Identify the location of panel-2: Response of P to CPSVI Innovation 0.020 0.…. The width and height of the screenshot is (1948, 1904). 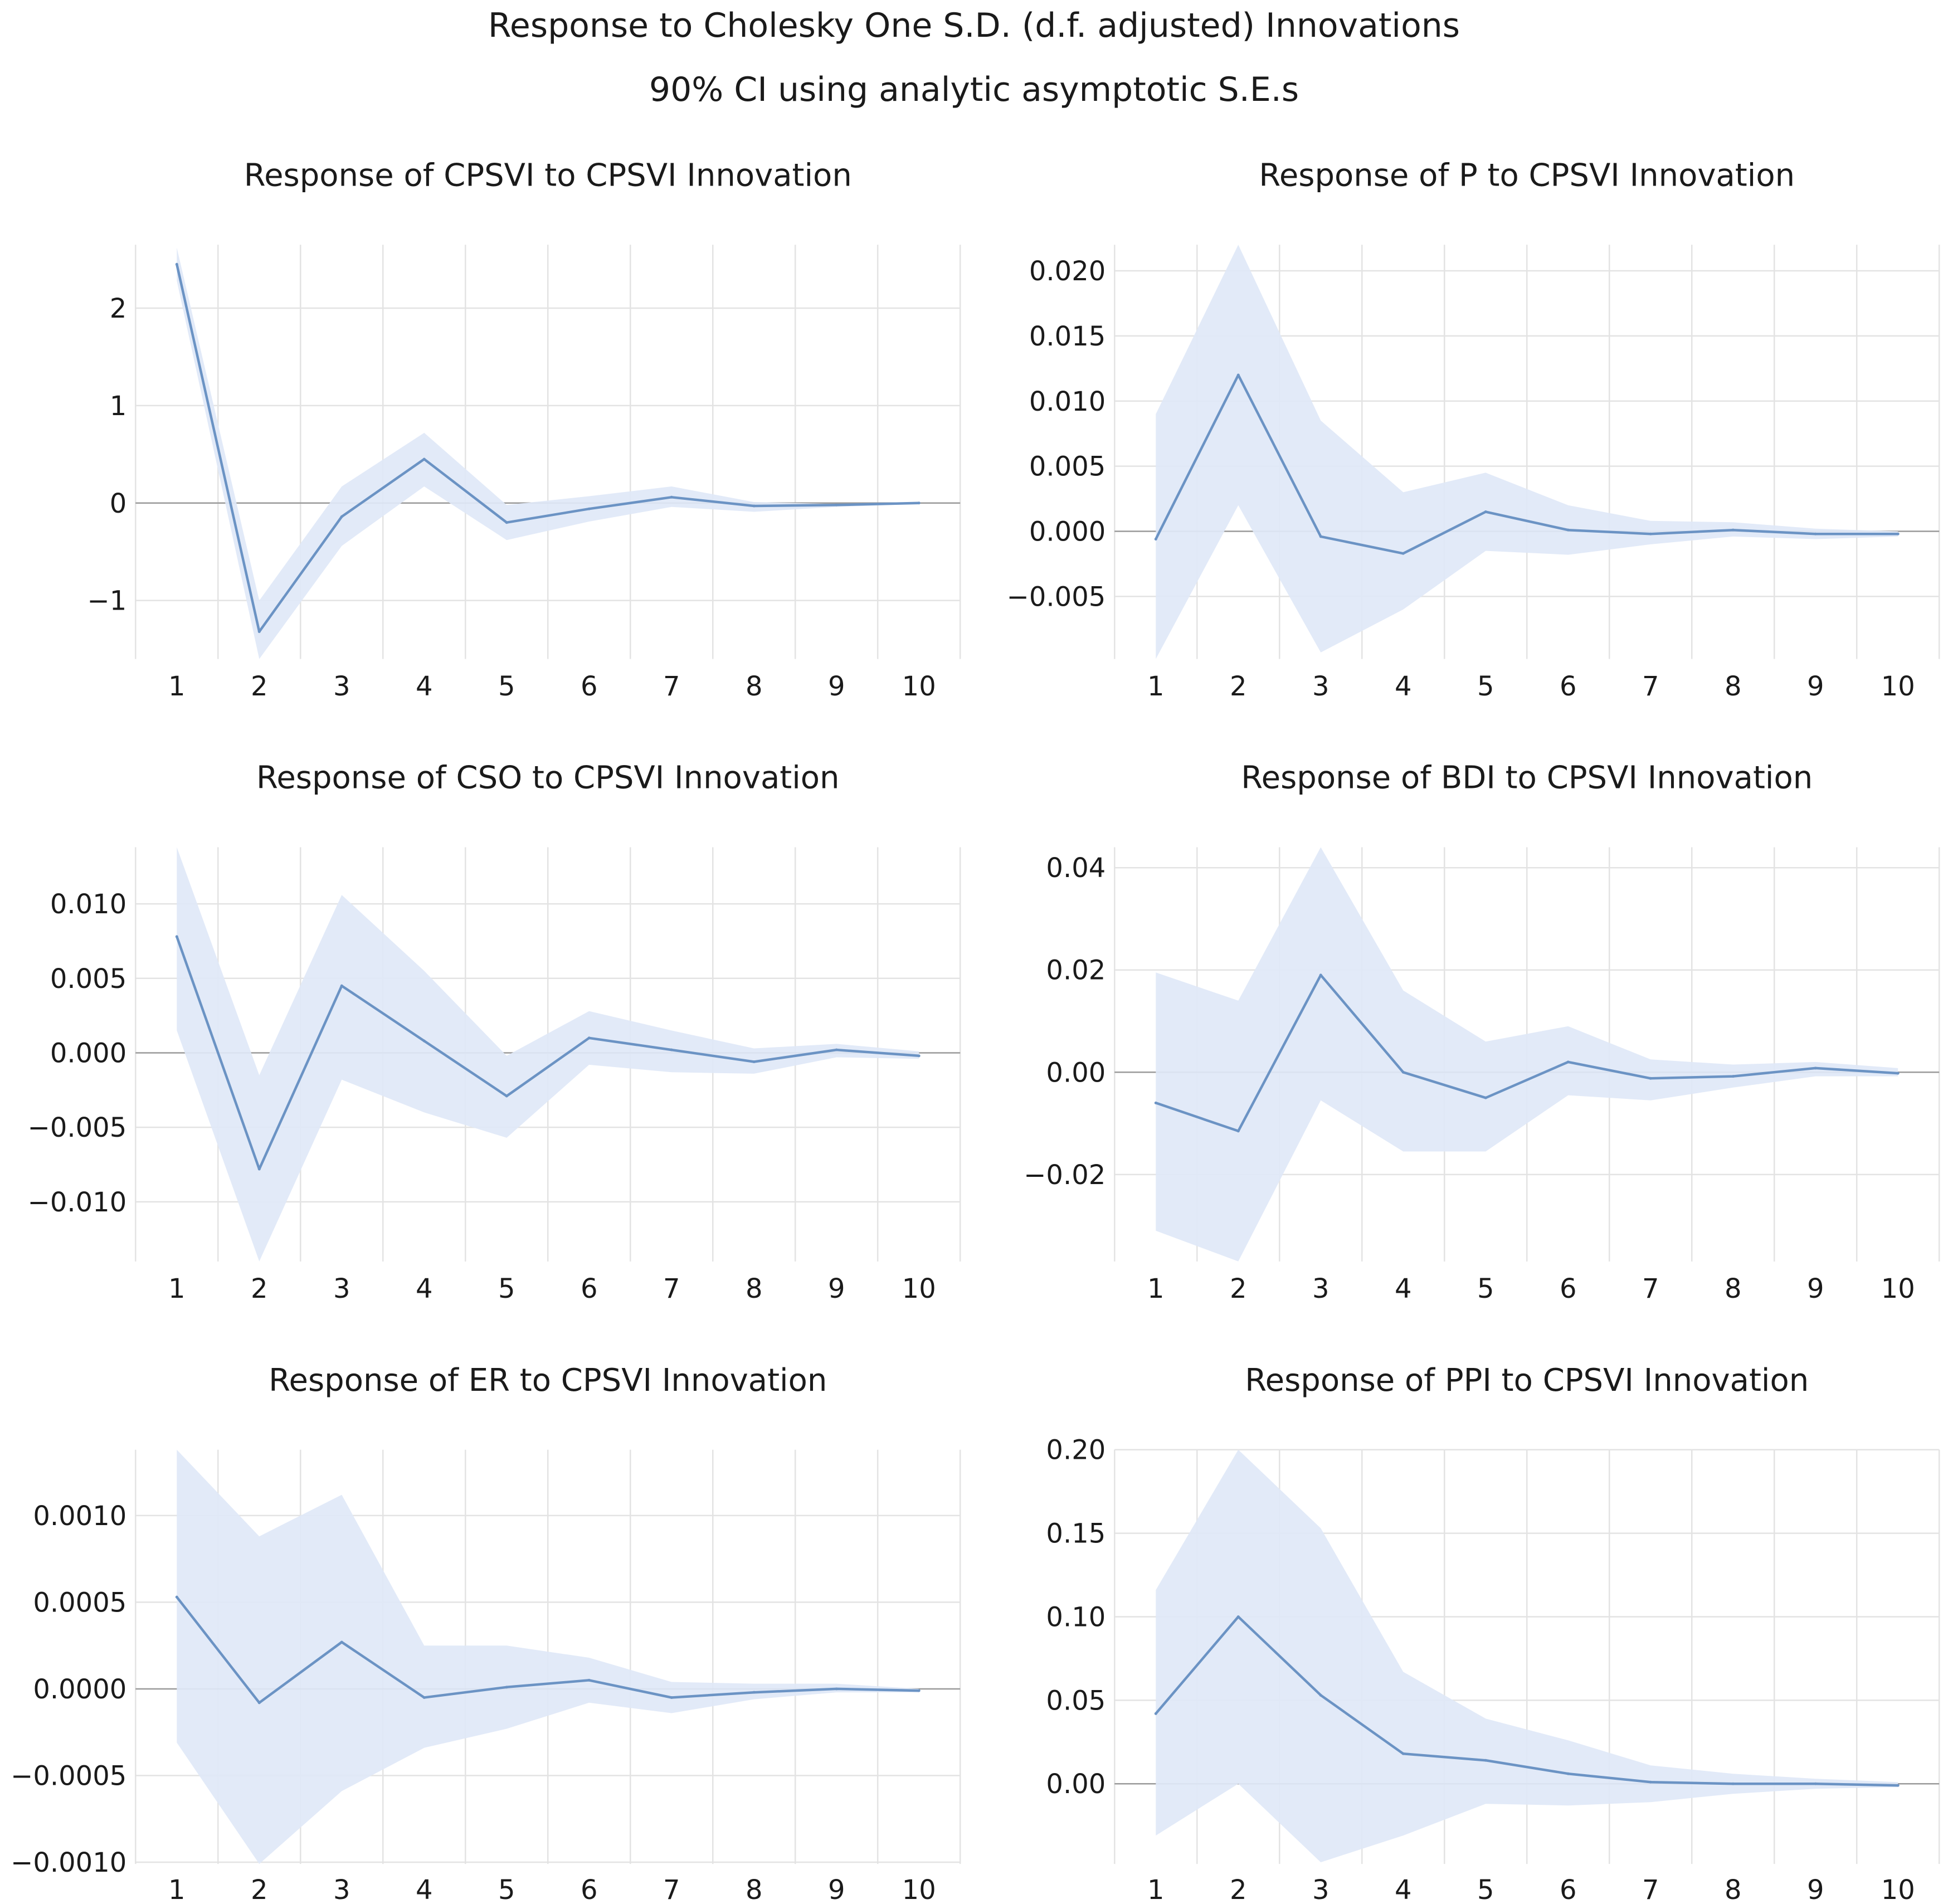
(1473, 430).